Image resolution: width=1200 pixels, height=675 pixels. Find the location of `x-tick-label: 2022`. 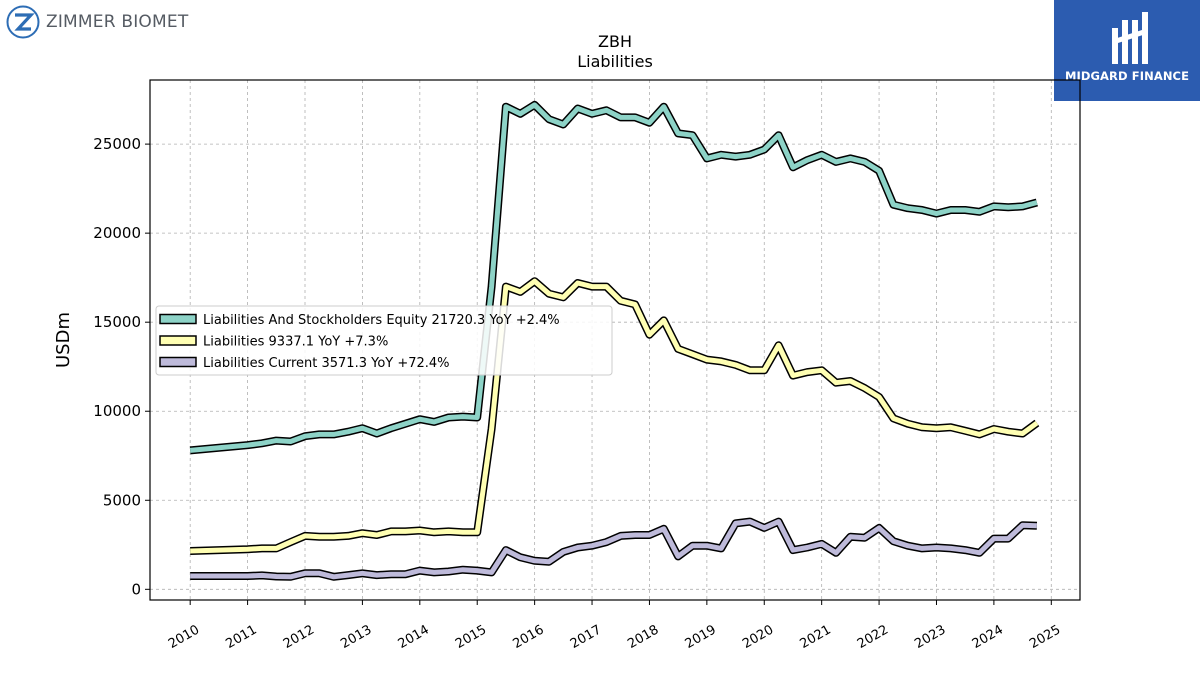

x-tick-label: 2022 is located at coordinates (873, 637).